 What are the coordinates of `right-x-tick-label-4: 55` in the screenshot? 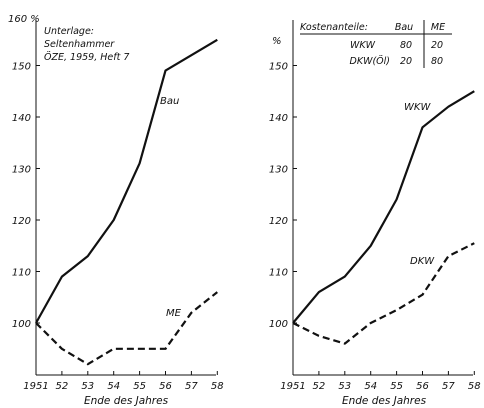 It's located at (396, 386).